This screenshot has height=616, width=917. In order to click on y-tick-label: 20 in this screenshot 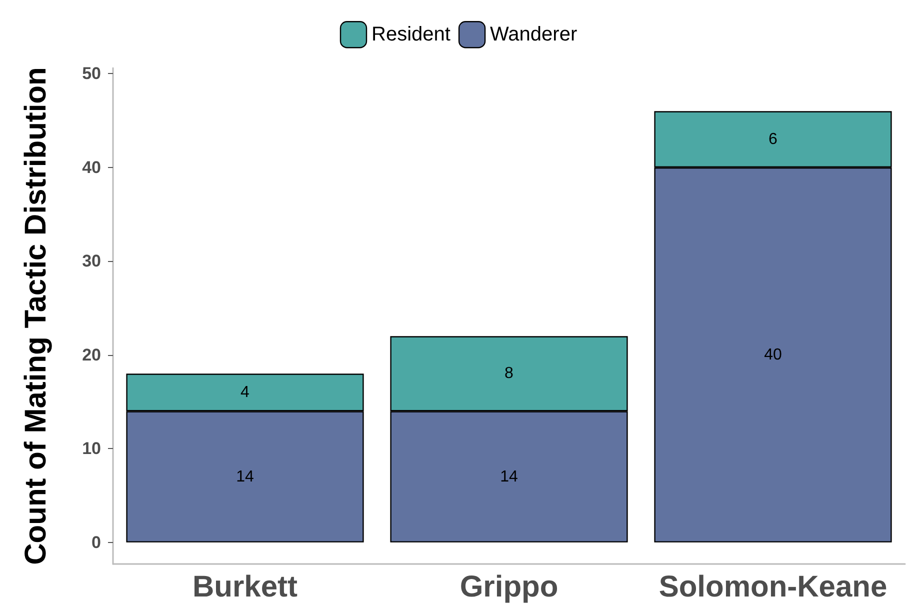, I will do `click(91, 354)`.